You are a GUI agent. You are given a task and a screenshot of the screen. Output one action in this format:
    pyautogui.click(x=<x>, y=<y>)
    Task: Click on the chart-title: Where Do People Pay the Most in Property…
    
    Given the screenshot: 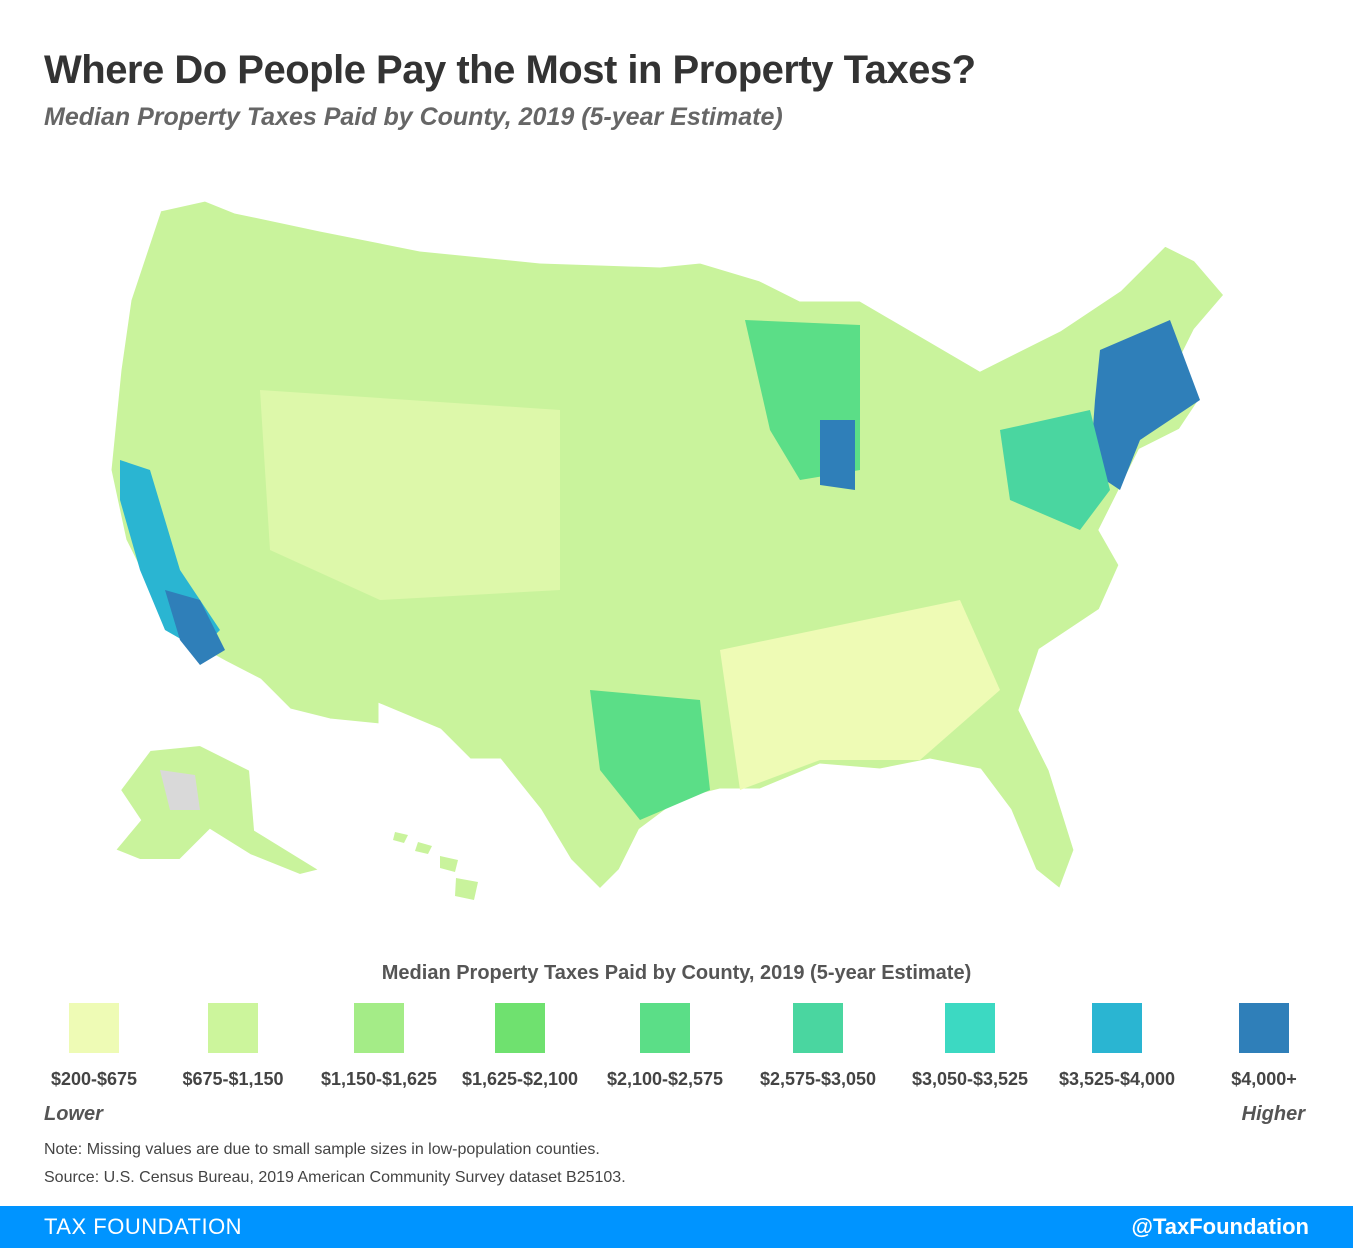 What is the action you would take?
    pyautogui.click(x=510, y=70)
    